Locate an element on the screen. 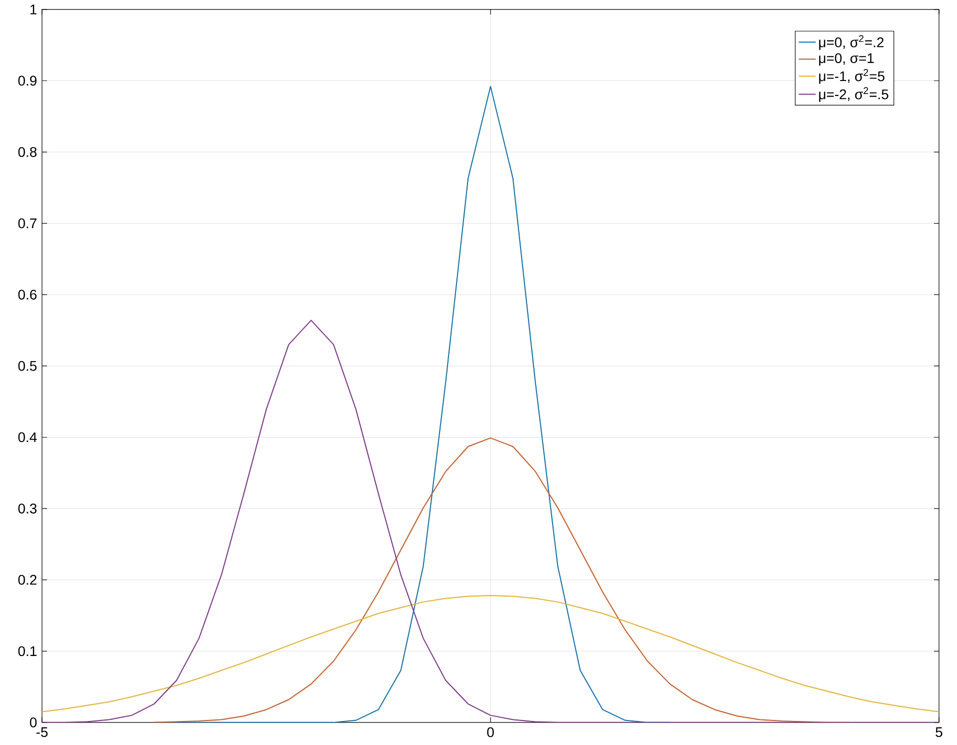 This screenshot has height=745, width=957. legend-label: μ=-1, σ$^{2}$=5 is located at coordinates (851, 76).